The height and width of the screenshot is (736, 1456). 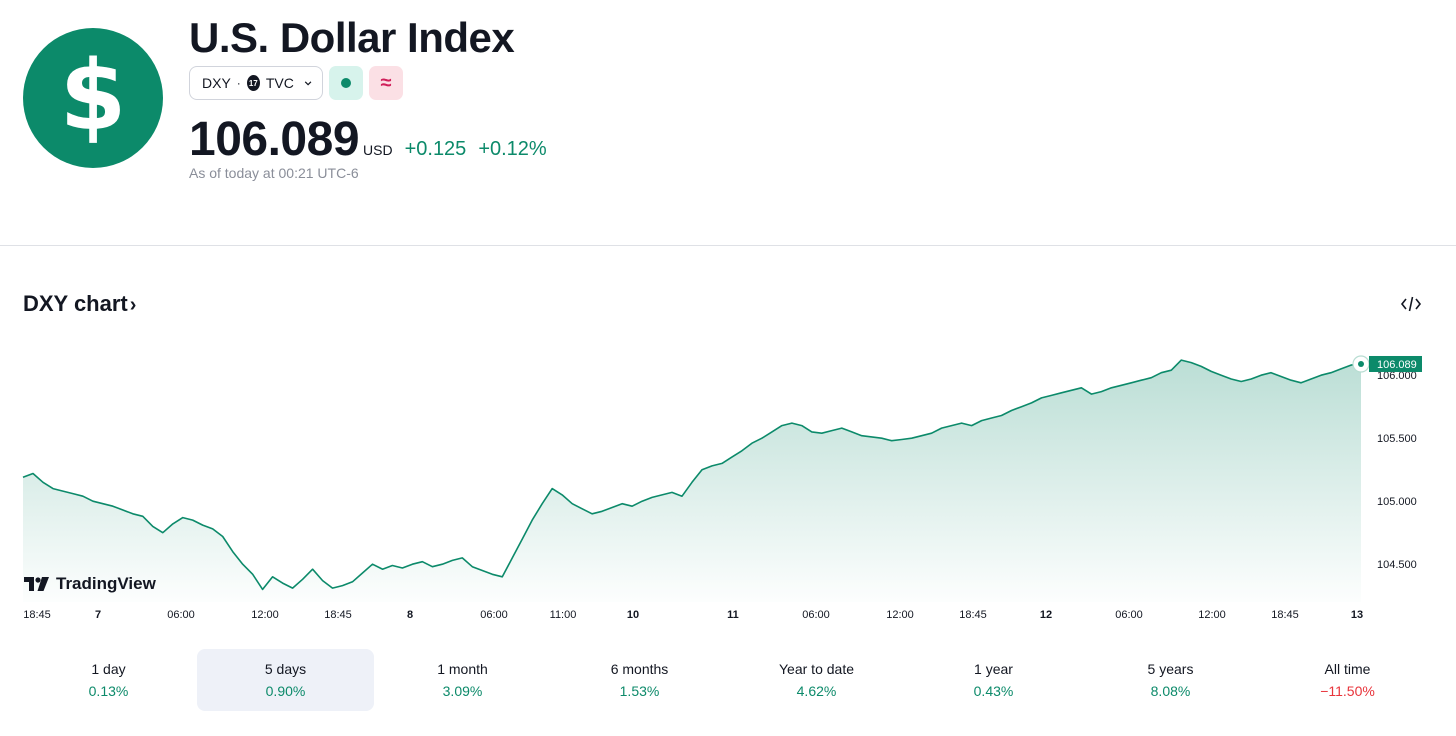 I want to click on period-change: 3.09%, so click(x=462, y=691).